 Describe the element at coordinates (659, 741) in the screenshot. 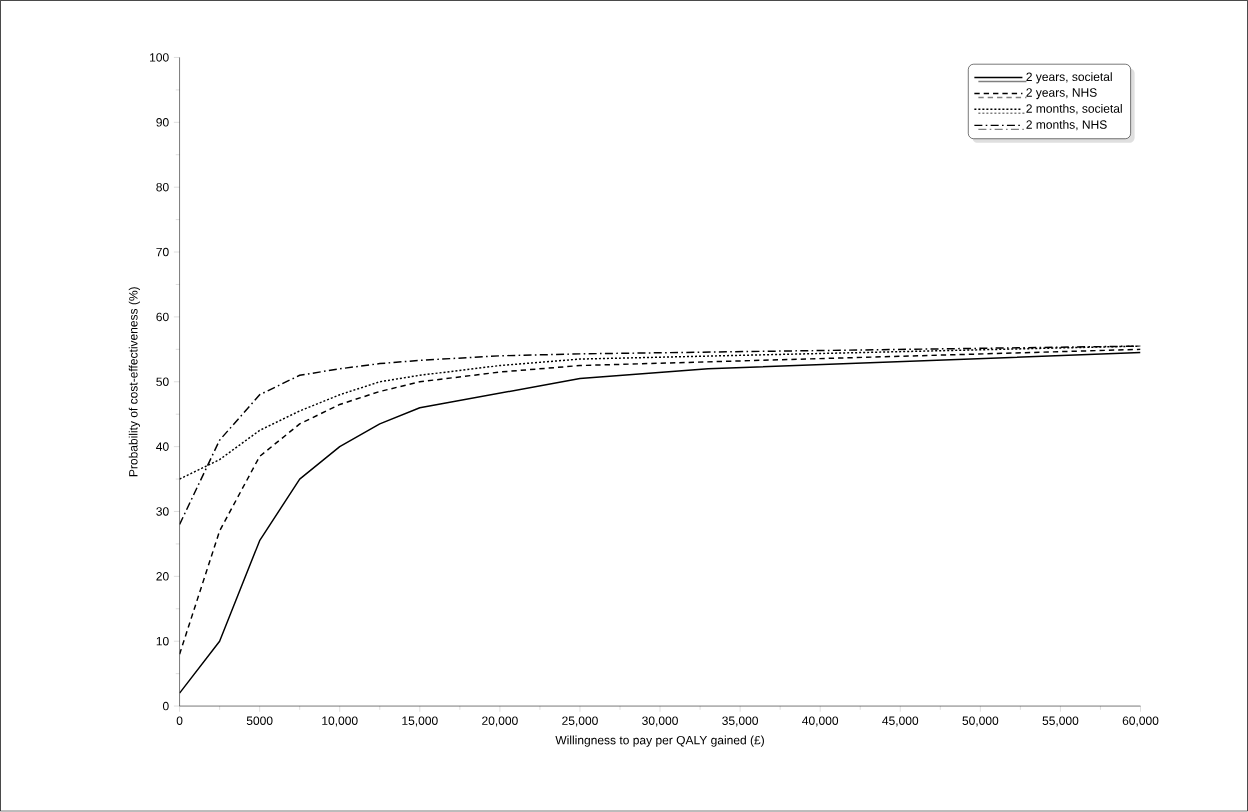

I see `x-axis-title: Willingness to pay per QALY gained (£)` at that location.